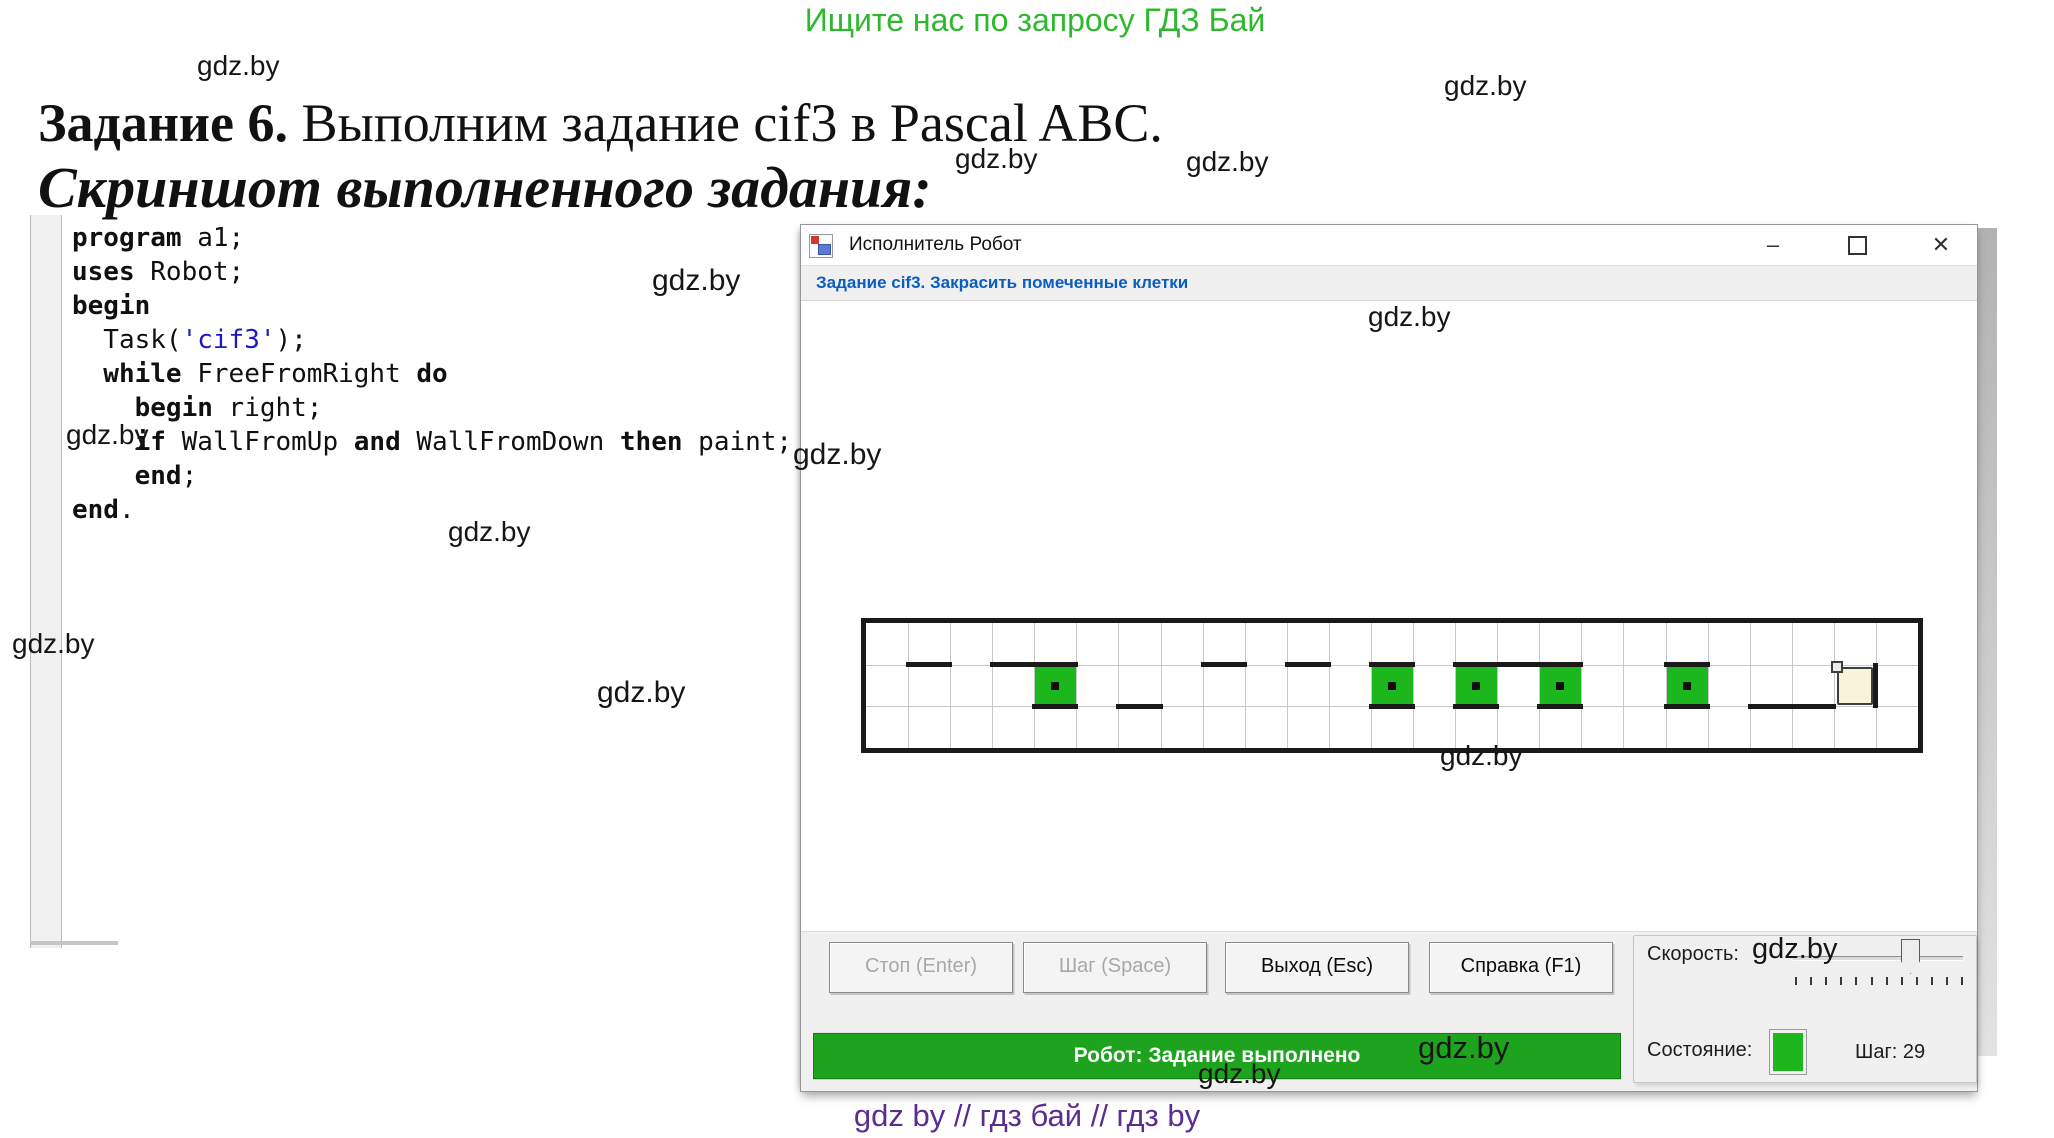 Image resolution: width=2054 pixels, height=1138 pixels. What do you see at coordinates (821, 246) in the screenshot?
I see `app-icon` at bounding box center [821, 246].